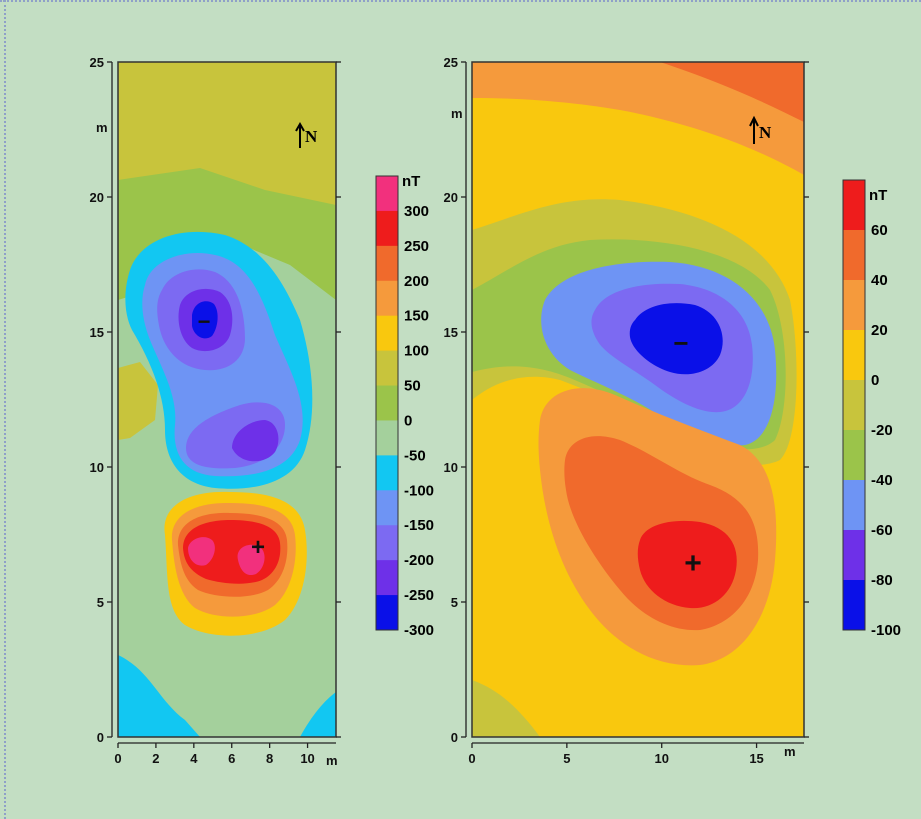 The height and width of the screenshot is (819, 921). What do you see at coordinates (258, 547) in the screenshot?
I see `left-positive-pole-marker: +` at bounding box center [258, 547].